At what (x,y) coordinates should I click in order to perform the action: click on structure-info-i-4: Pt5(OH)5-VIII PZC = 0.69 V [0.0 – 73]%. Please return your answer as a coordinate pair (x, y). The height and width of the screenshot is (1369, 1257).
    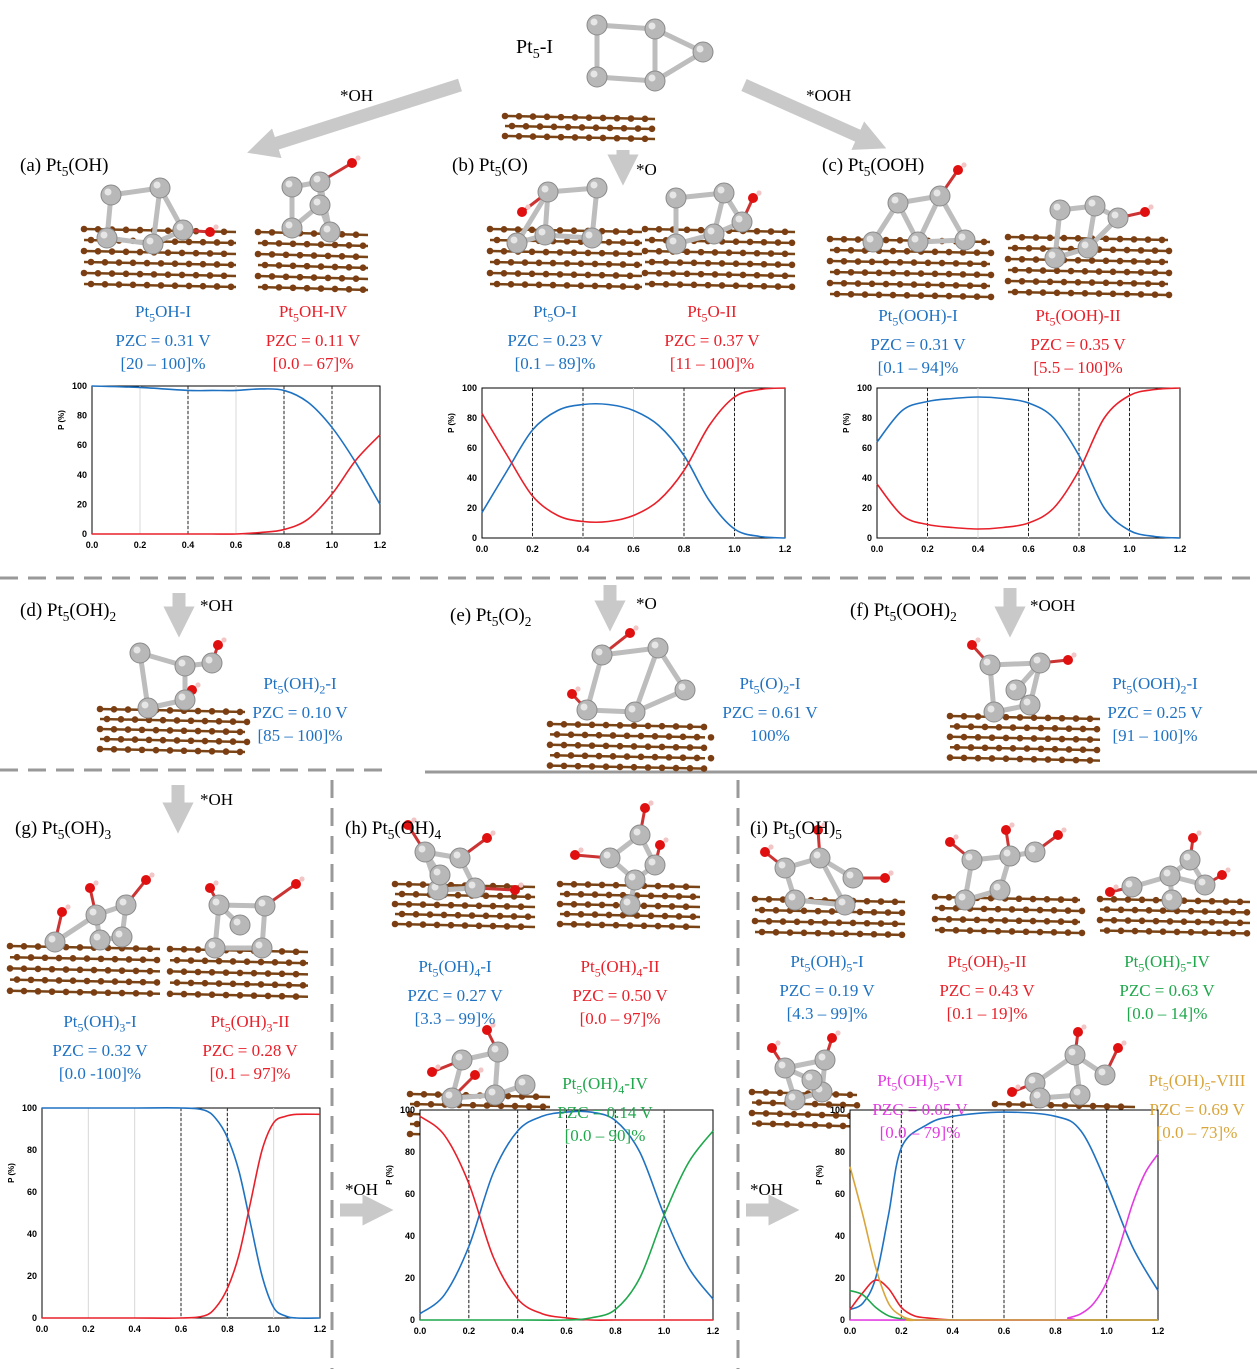
    Looking at the image, I should click on (1197, 1106).